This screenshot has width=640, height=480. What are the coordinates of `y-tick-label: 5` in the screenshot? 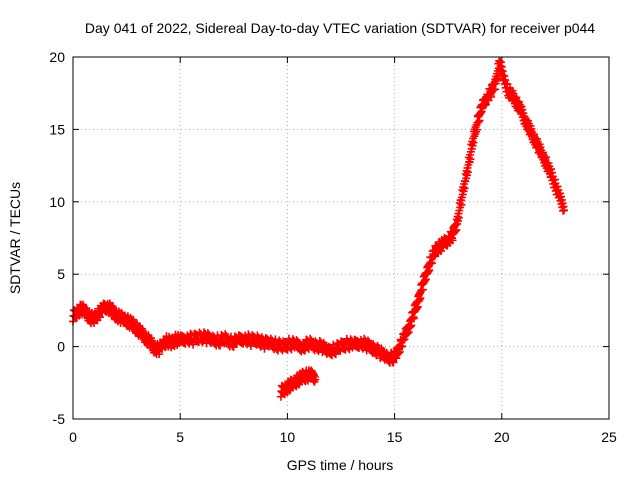 It's located at (61, 274).